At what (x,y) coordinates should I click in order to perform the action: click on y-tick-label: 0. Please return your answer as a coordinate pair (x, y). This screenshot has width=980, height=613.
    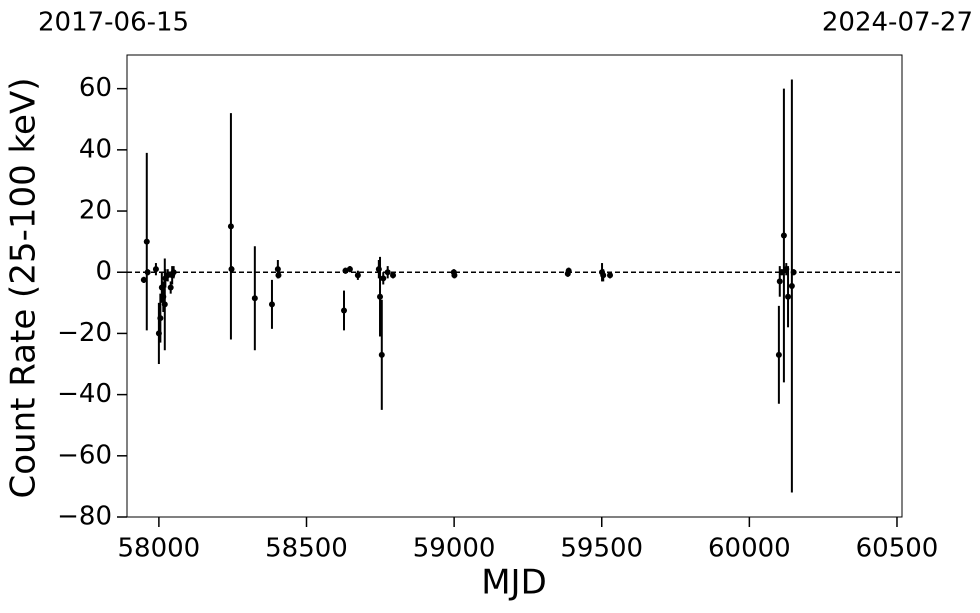
    Looking at the image, I should click on (103, 272).